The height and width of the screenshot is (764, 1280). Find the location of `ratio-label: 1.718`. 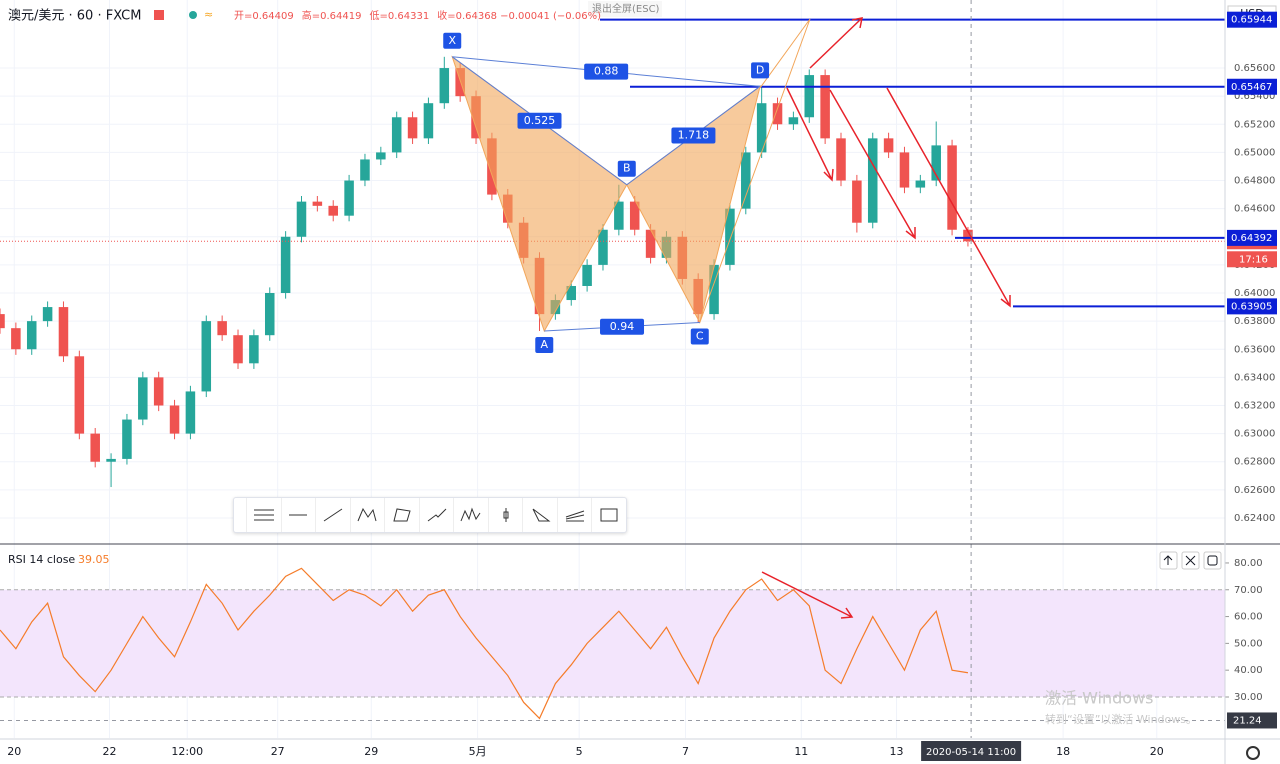

ratio-label: 1.718 is located at coordinates (694, 135).